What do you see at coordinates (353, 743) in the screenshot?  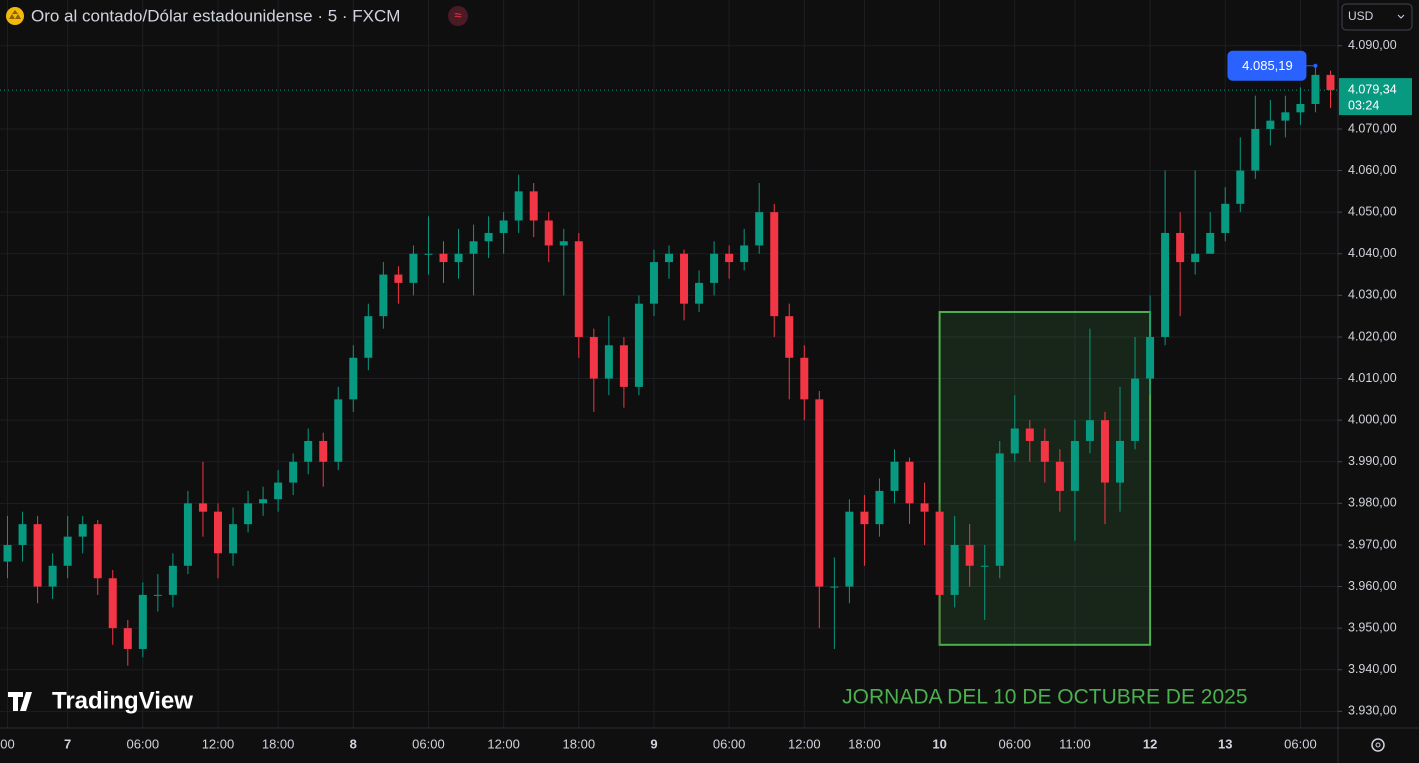 I see `x-tick-label: 8` at bounding box center [353, 743].